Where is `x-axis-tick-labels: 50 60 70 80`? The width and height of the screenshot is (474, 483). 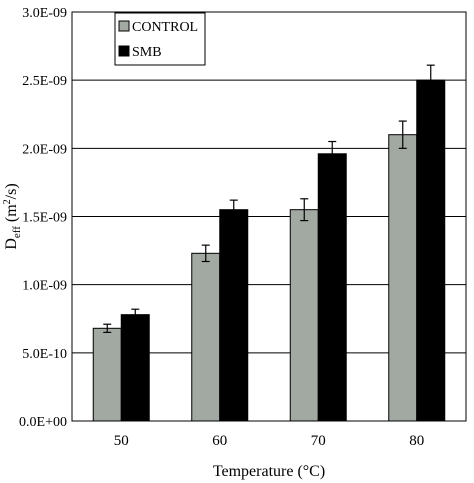 x-axis-tick-labels: 50 60 70 80 is located at coordinates (269, 441).